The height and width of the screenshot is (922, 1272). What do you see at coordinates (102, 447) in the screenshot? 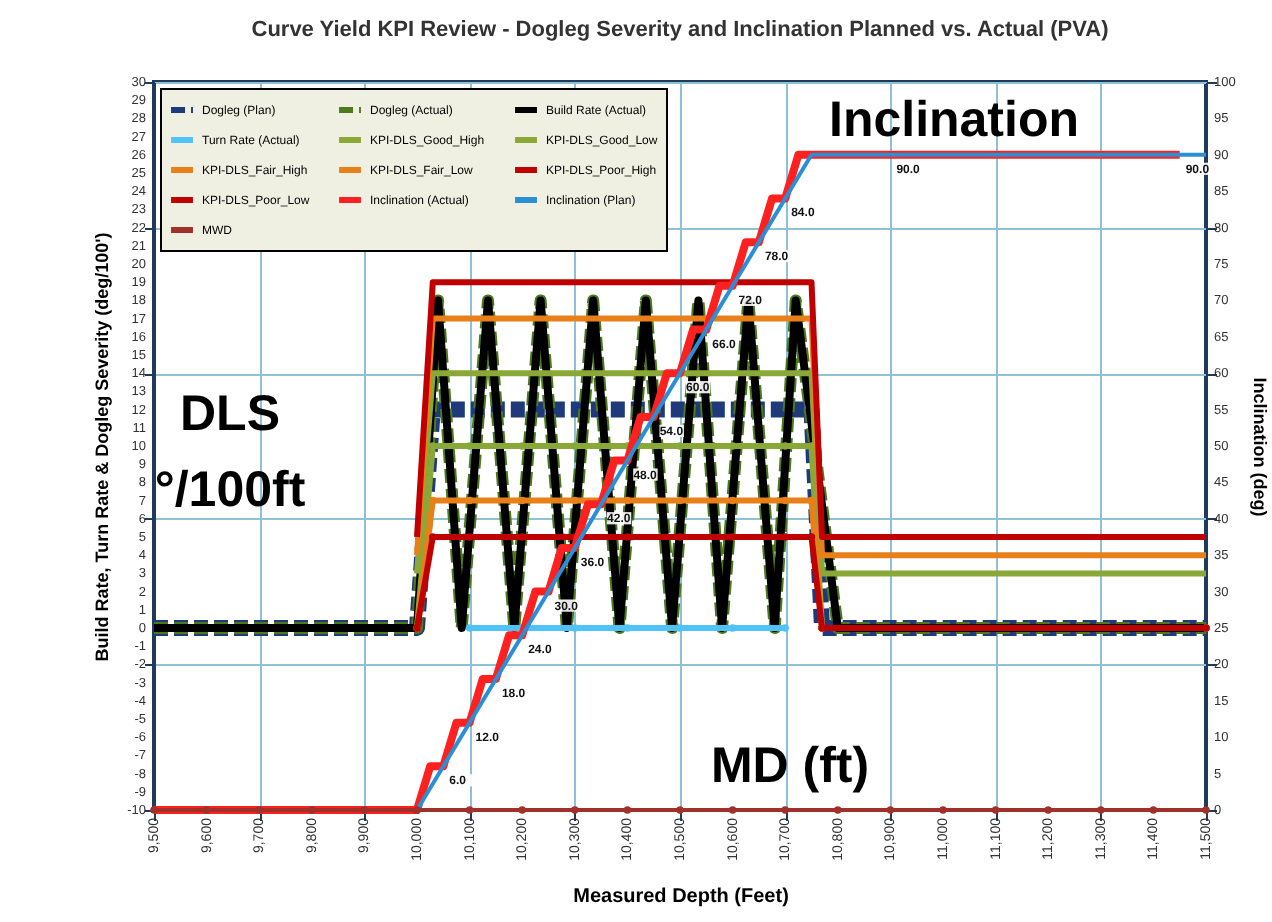
I see `y-axis-title: Build Rate, Turn Rate & Dogleg Severity (deg/100')` at bounding box center [102, 447].